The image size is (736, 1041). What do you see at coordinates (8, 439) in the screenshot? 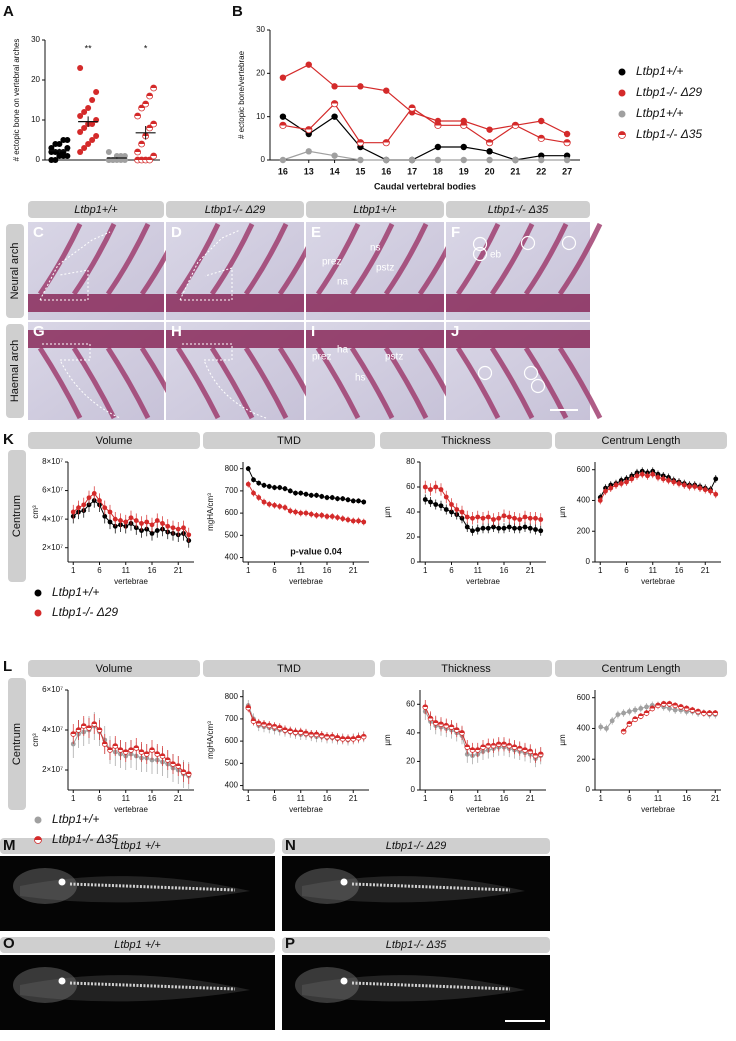
I see `panel-letter: K` at bounding box center [8, 439].